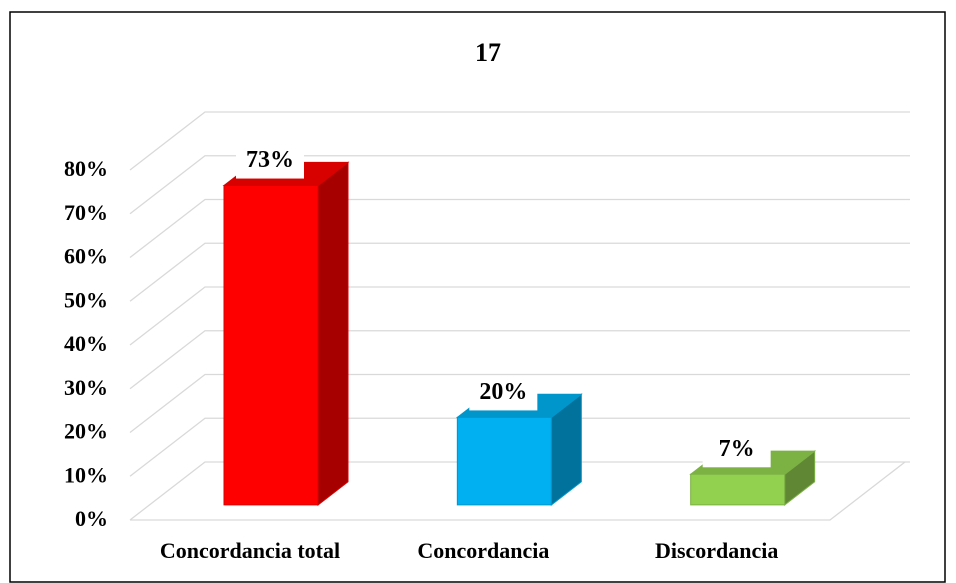 Image resolution: width=956 pixels, height=583 pixels. I want to click on x-tick-label: Concordancia total, so click(250, 550).